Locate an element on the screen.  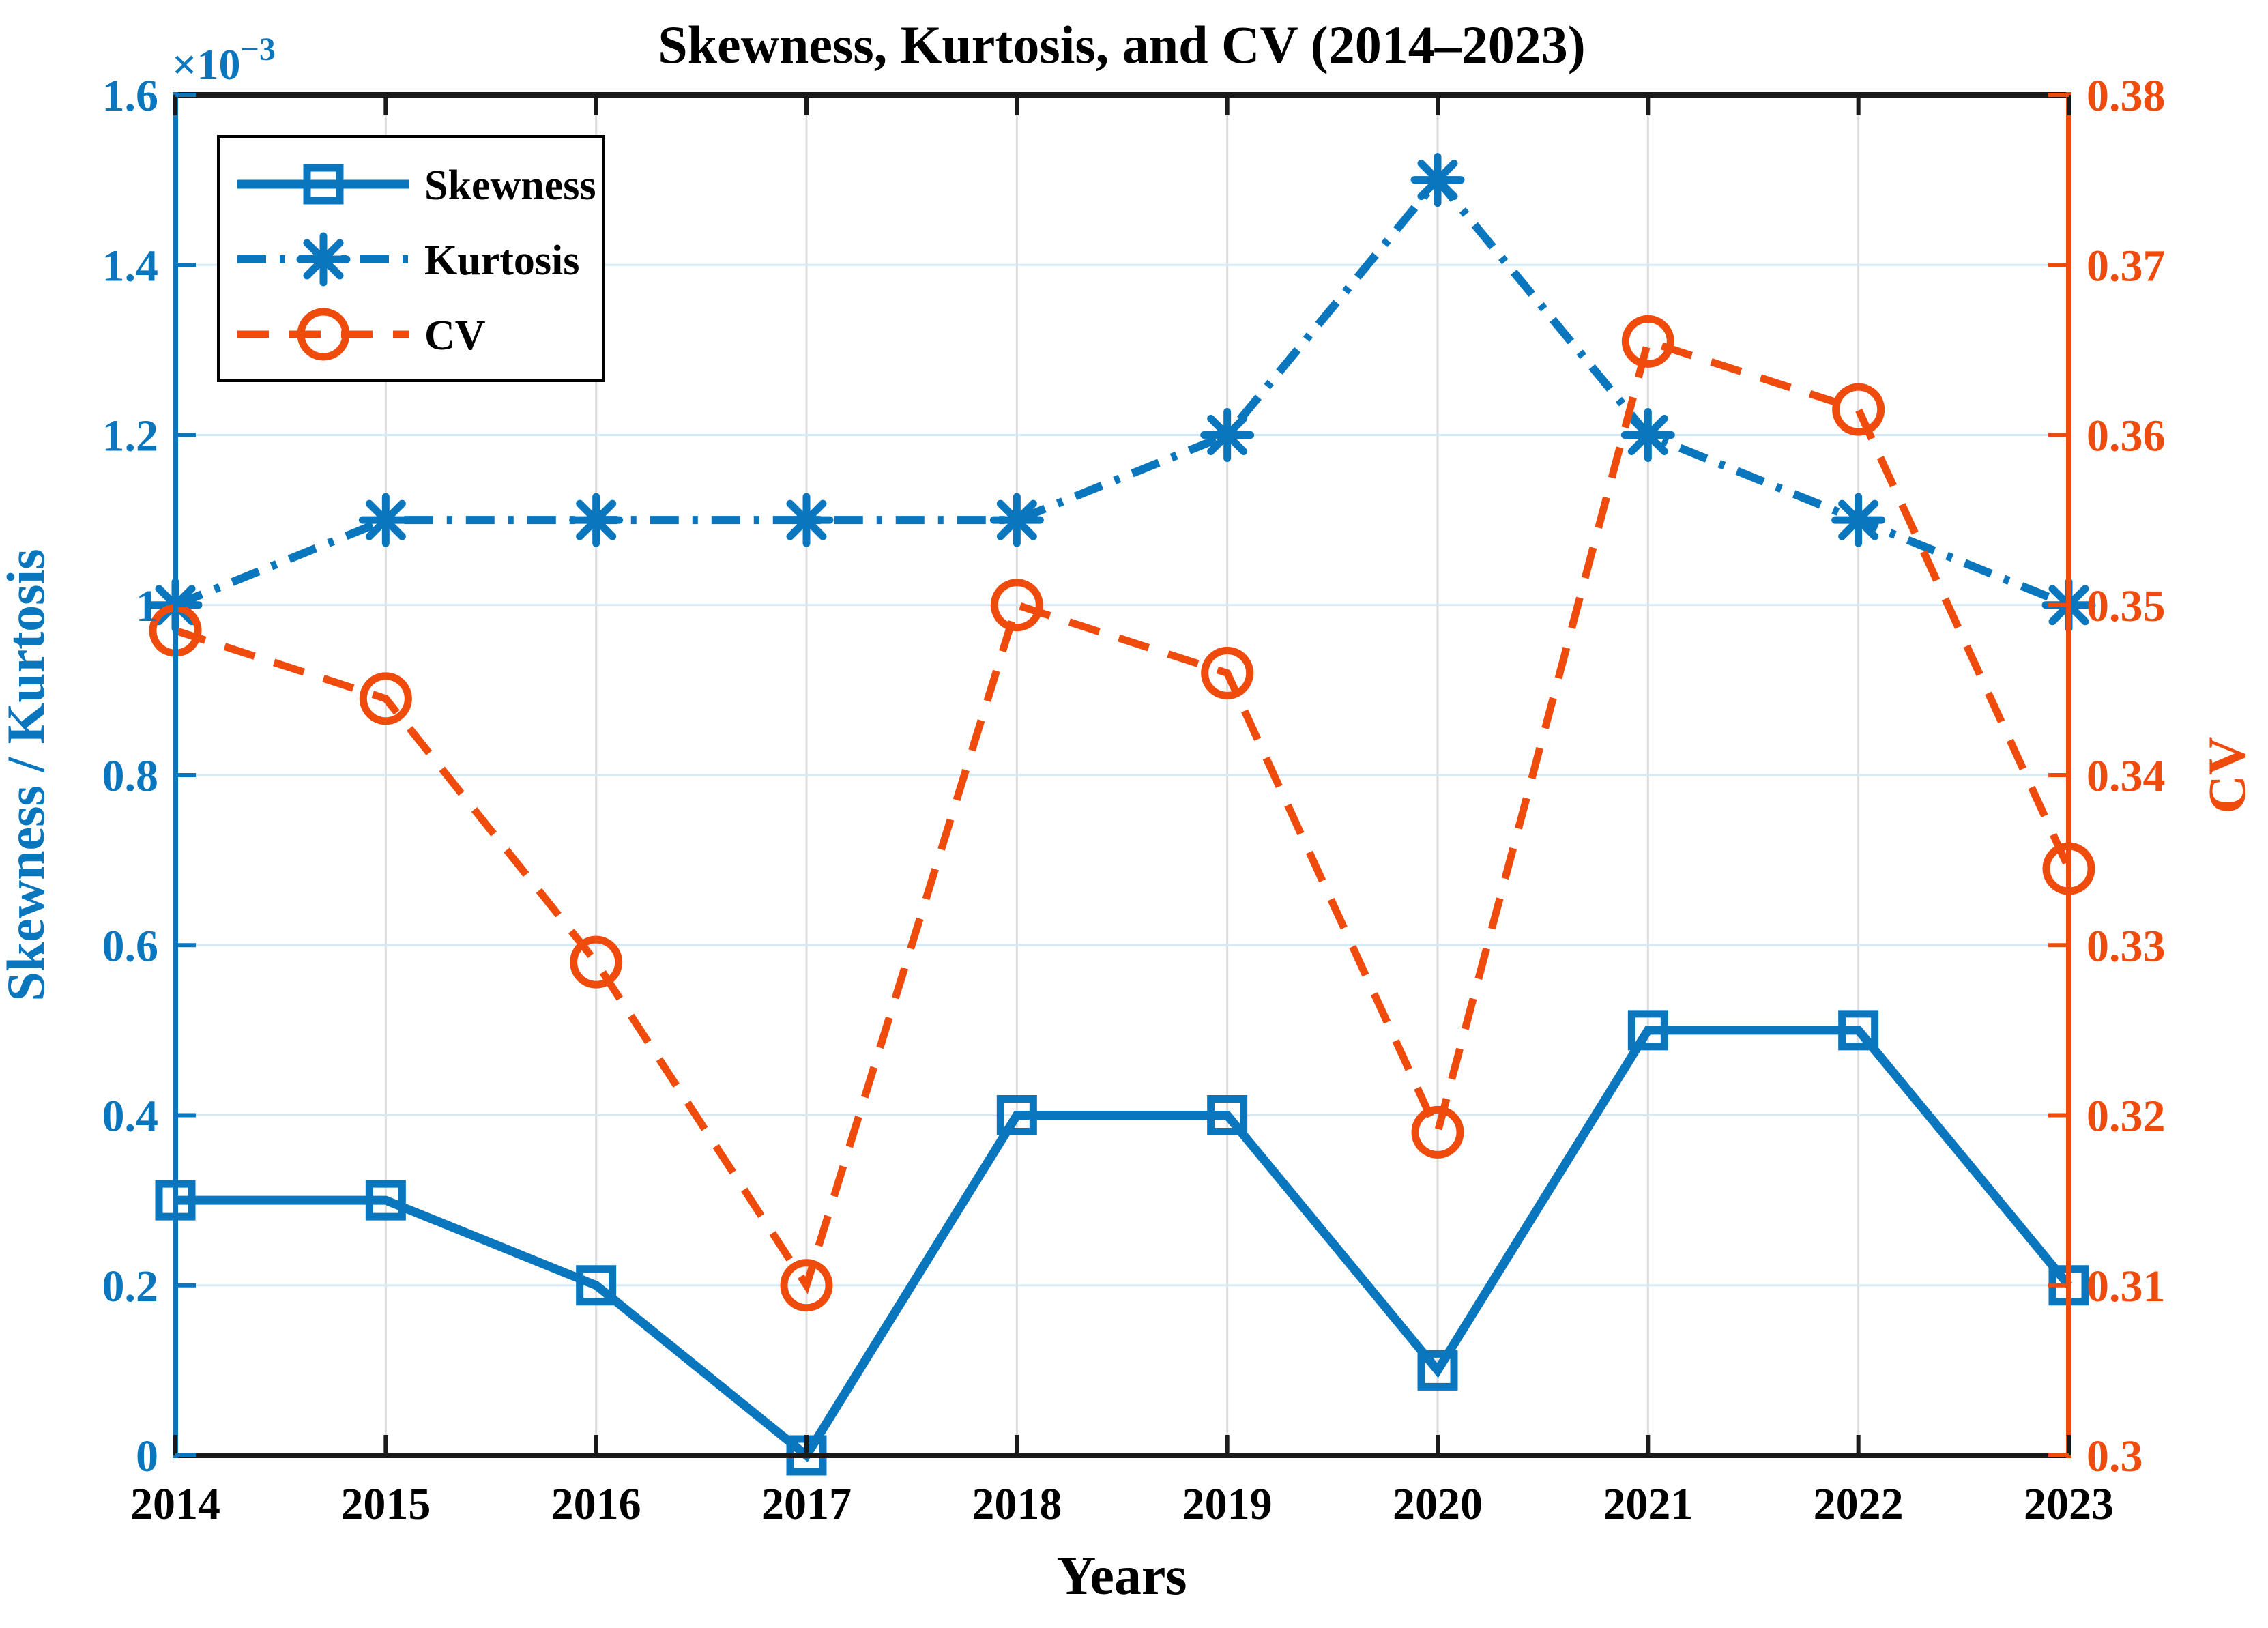
y-right-tick-label: 0.31 is located at coordinates (2126, 1287).